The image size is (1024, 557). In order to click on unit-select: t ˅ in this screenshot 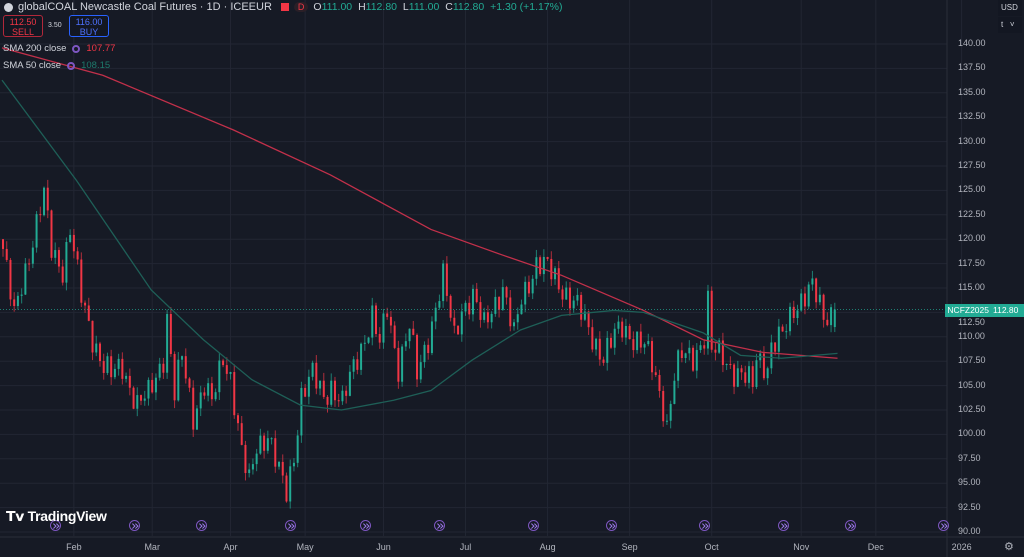, I will do `click(1010, 25)`.